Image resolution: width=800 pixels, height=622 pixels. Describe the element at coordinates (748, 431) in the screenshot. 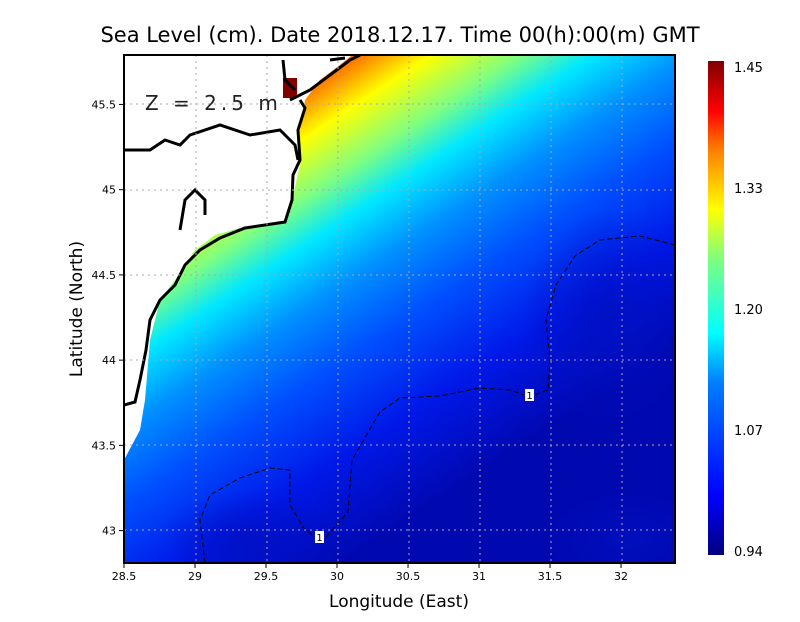

I see `colorbar-label: 1.07` at that location.